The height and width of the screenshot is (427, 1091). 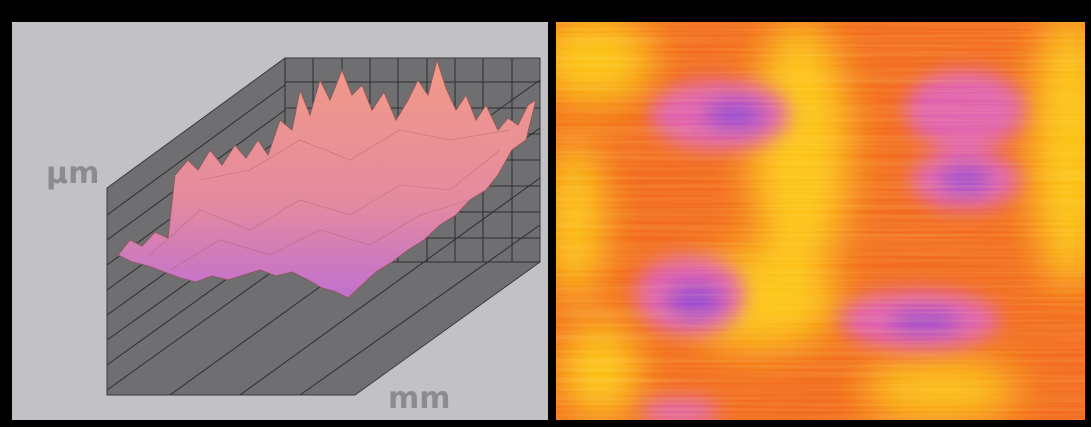 I want to click on x-axis-label: mm, so click(x=419, y=398).